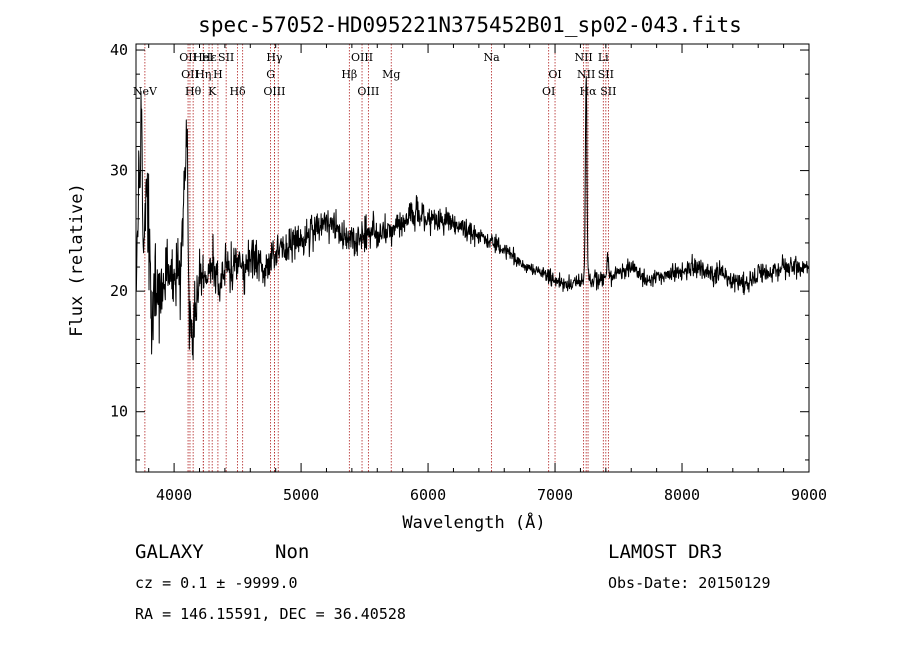 Image resolution: width=900 pixels, height=649 pixels. What do you see at coordinates (603, 57) in the screenshot?
I see `spectral-line-label: Li` at bounding box center [603, 57].